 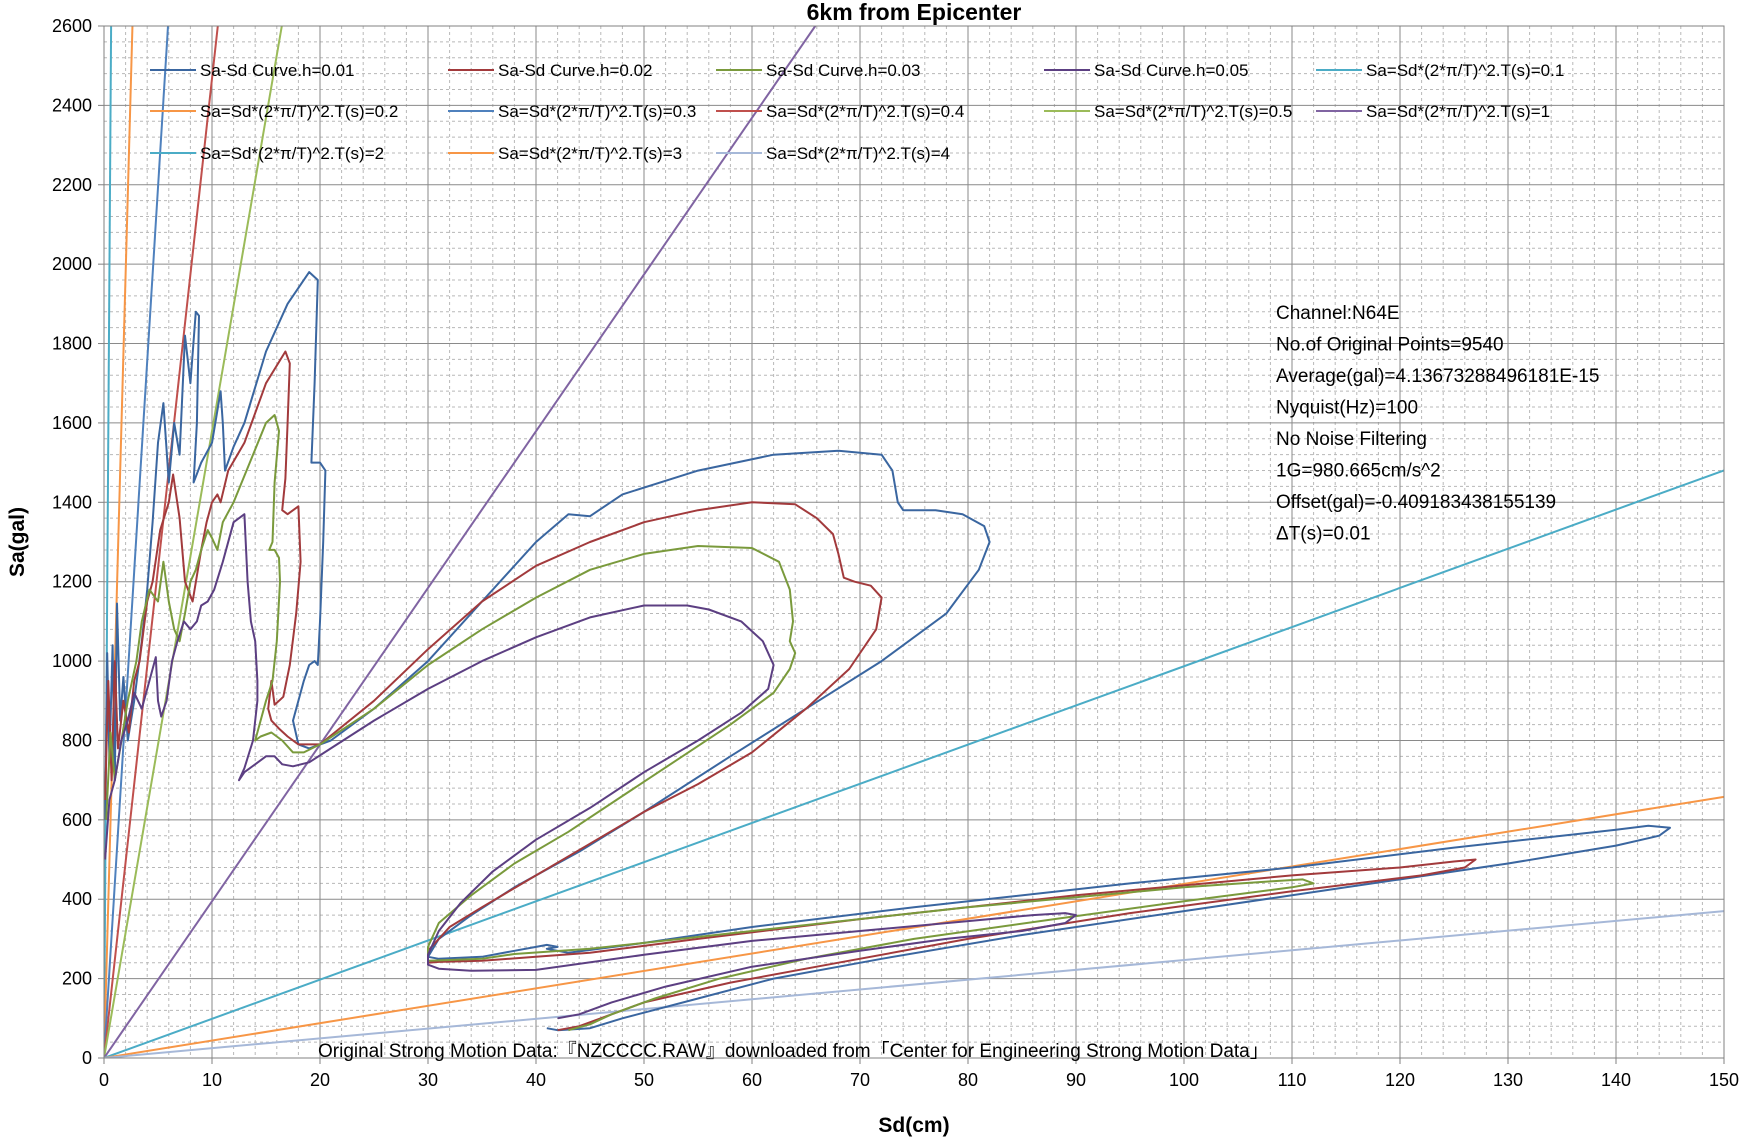 What do you see at coordinates (914, 12) in the screenshot?
I see `chart-title: 6km from Epicenter` at bounding box center [914, 12].